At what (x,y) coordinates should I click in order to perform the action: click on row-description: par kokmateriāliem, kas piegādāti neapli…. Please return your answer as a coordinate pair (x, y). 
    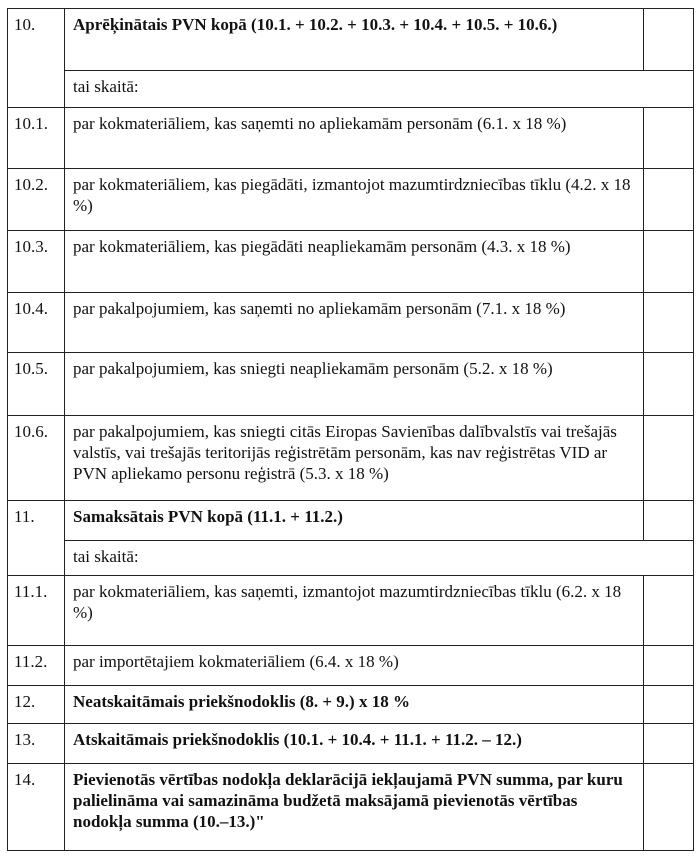
    Looking at the image, I should click on (354, 261).